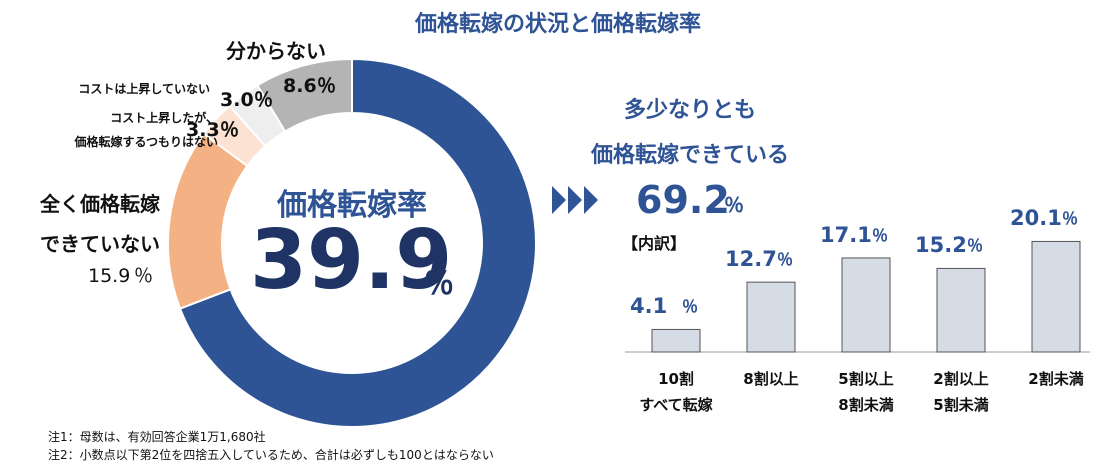 The width and height of the screenshot is (1116, 474). Describe the element at coordinates (109, 276) in the screenshot. I see `value-label: 15.9` at that location.